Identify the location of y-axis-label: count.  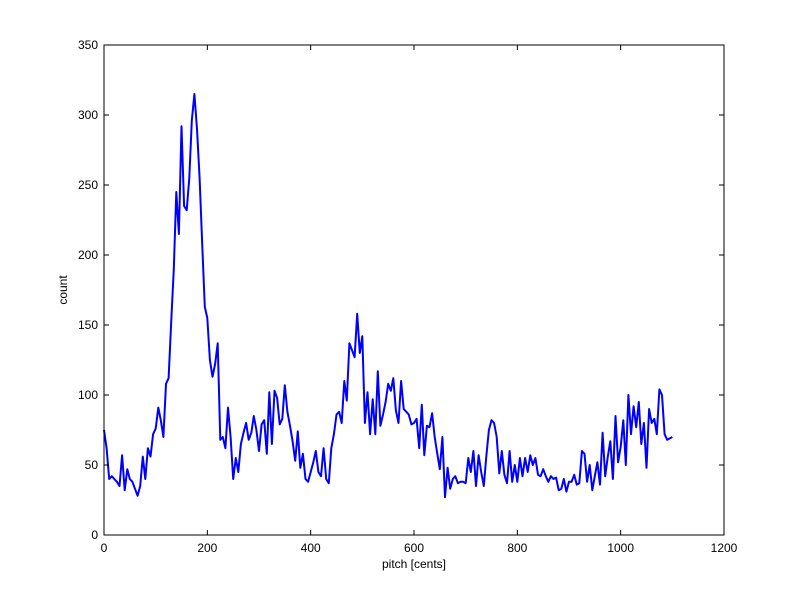
(63, 290).